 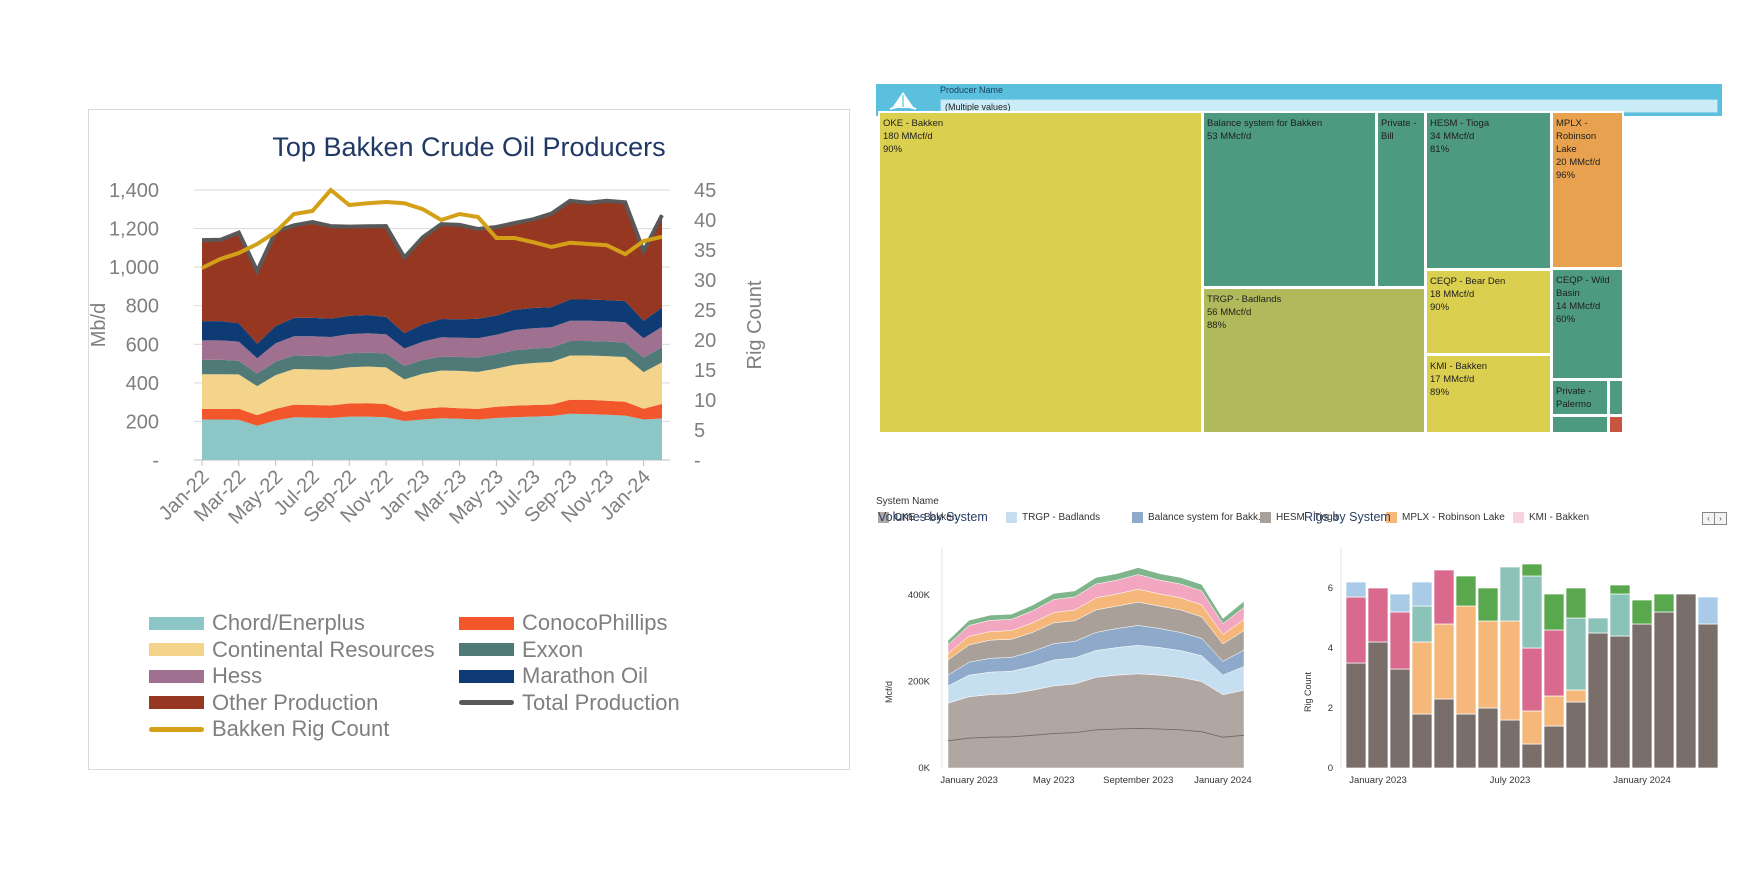 What do you see at coordinates (432, 364) in the screenshot?
I see `area-series-exxon` at bounding box center [432, 364].